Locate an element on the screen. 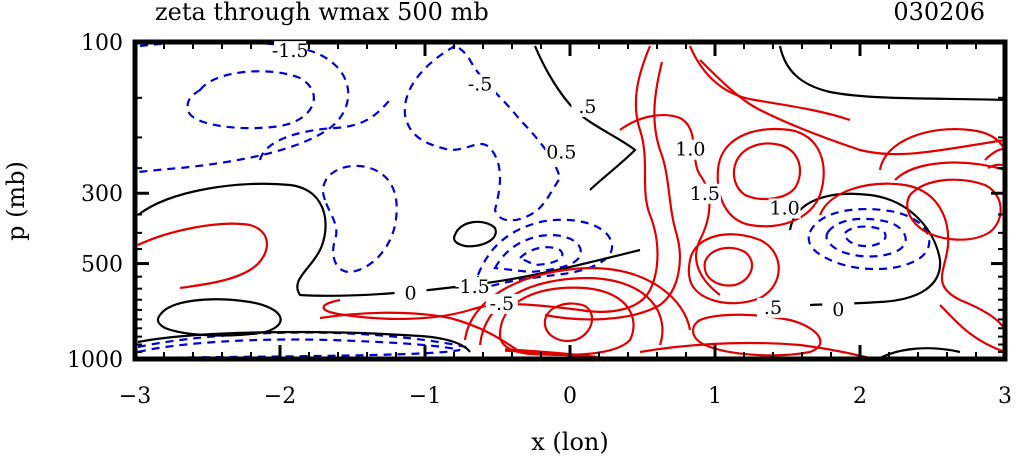 This screenshot has height=461, width=1020. y-tick-label: 1000 is located at coordinates (95, 360).